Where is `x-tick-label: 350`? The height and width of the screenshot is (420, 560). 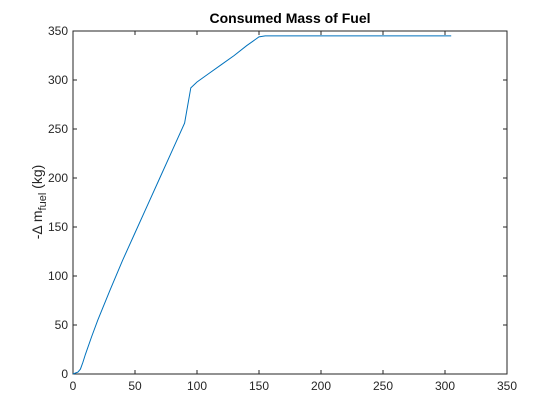 x-tick-label: 350 is located at coordinates (507, 386).